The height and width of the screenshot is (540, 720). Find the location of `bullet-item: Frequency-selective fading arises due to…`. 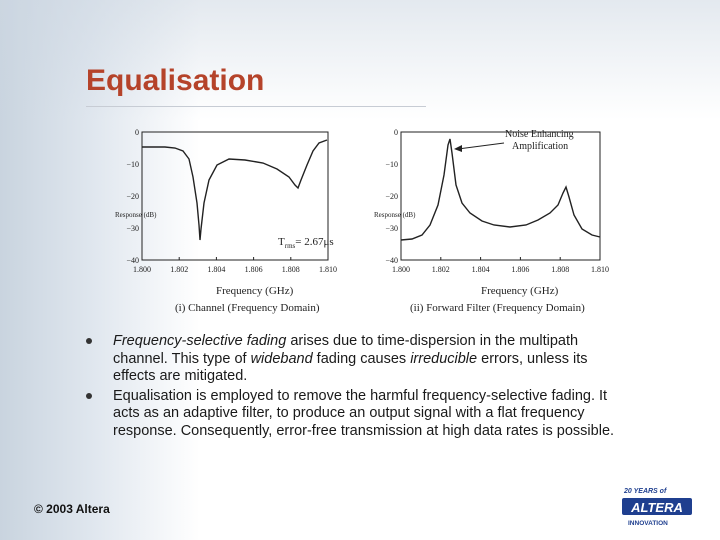

bullet-item: Frequency-selective fading arises due to… is located at coordinates (358, 359).